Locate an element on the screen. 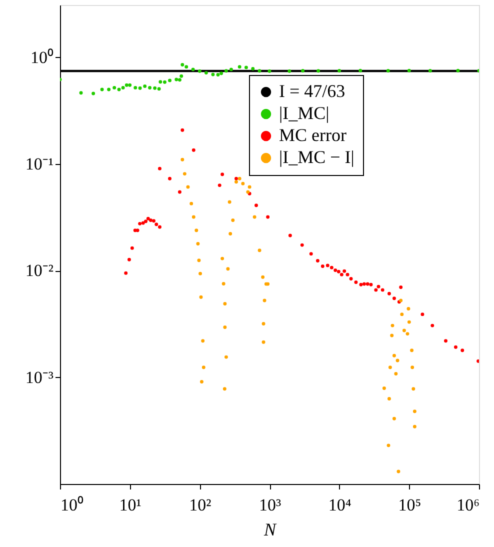 The width and height of the screenshot is (494, 547). x-tick-label: 10⁰ is located at coordinates (72, 505).